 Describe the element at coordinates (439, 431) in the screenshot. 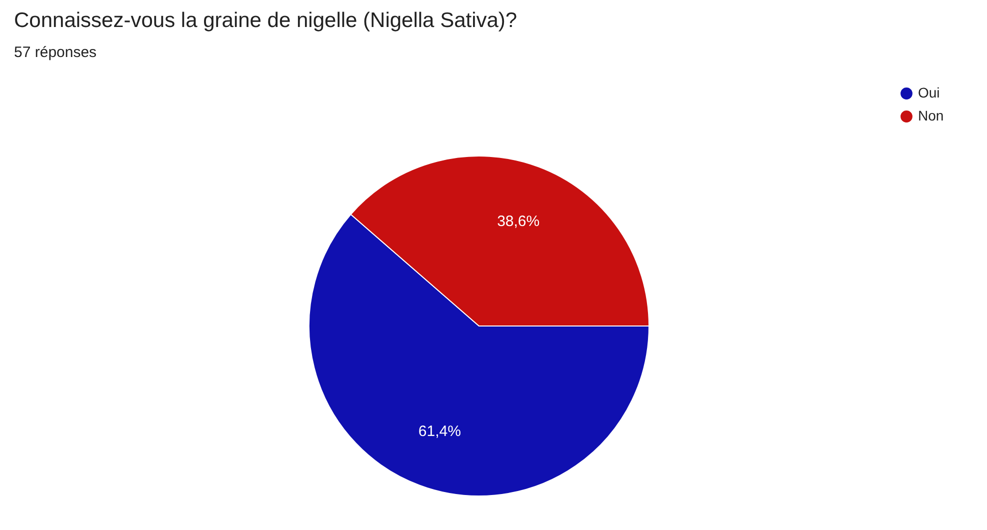

I see `data-label: 61,4%` at that location.